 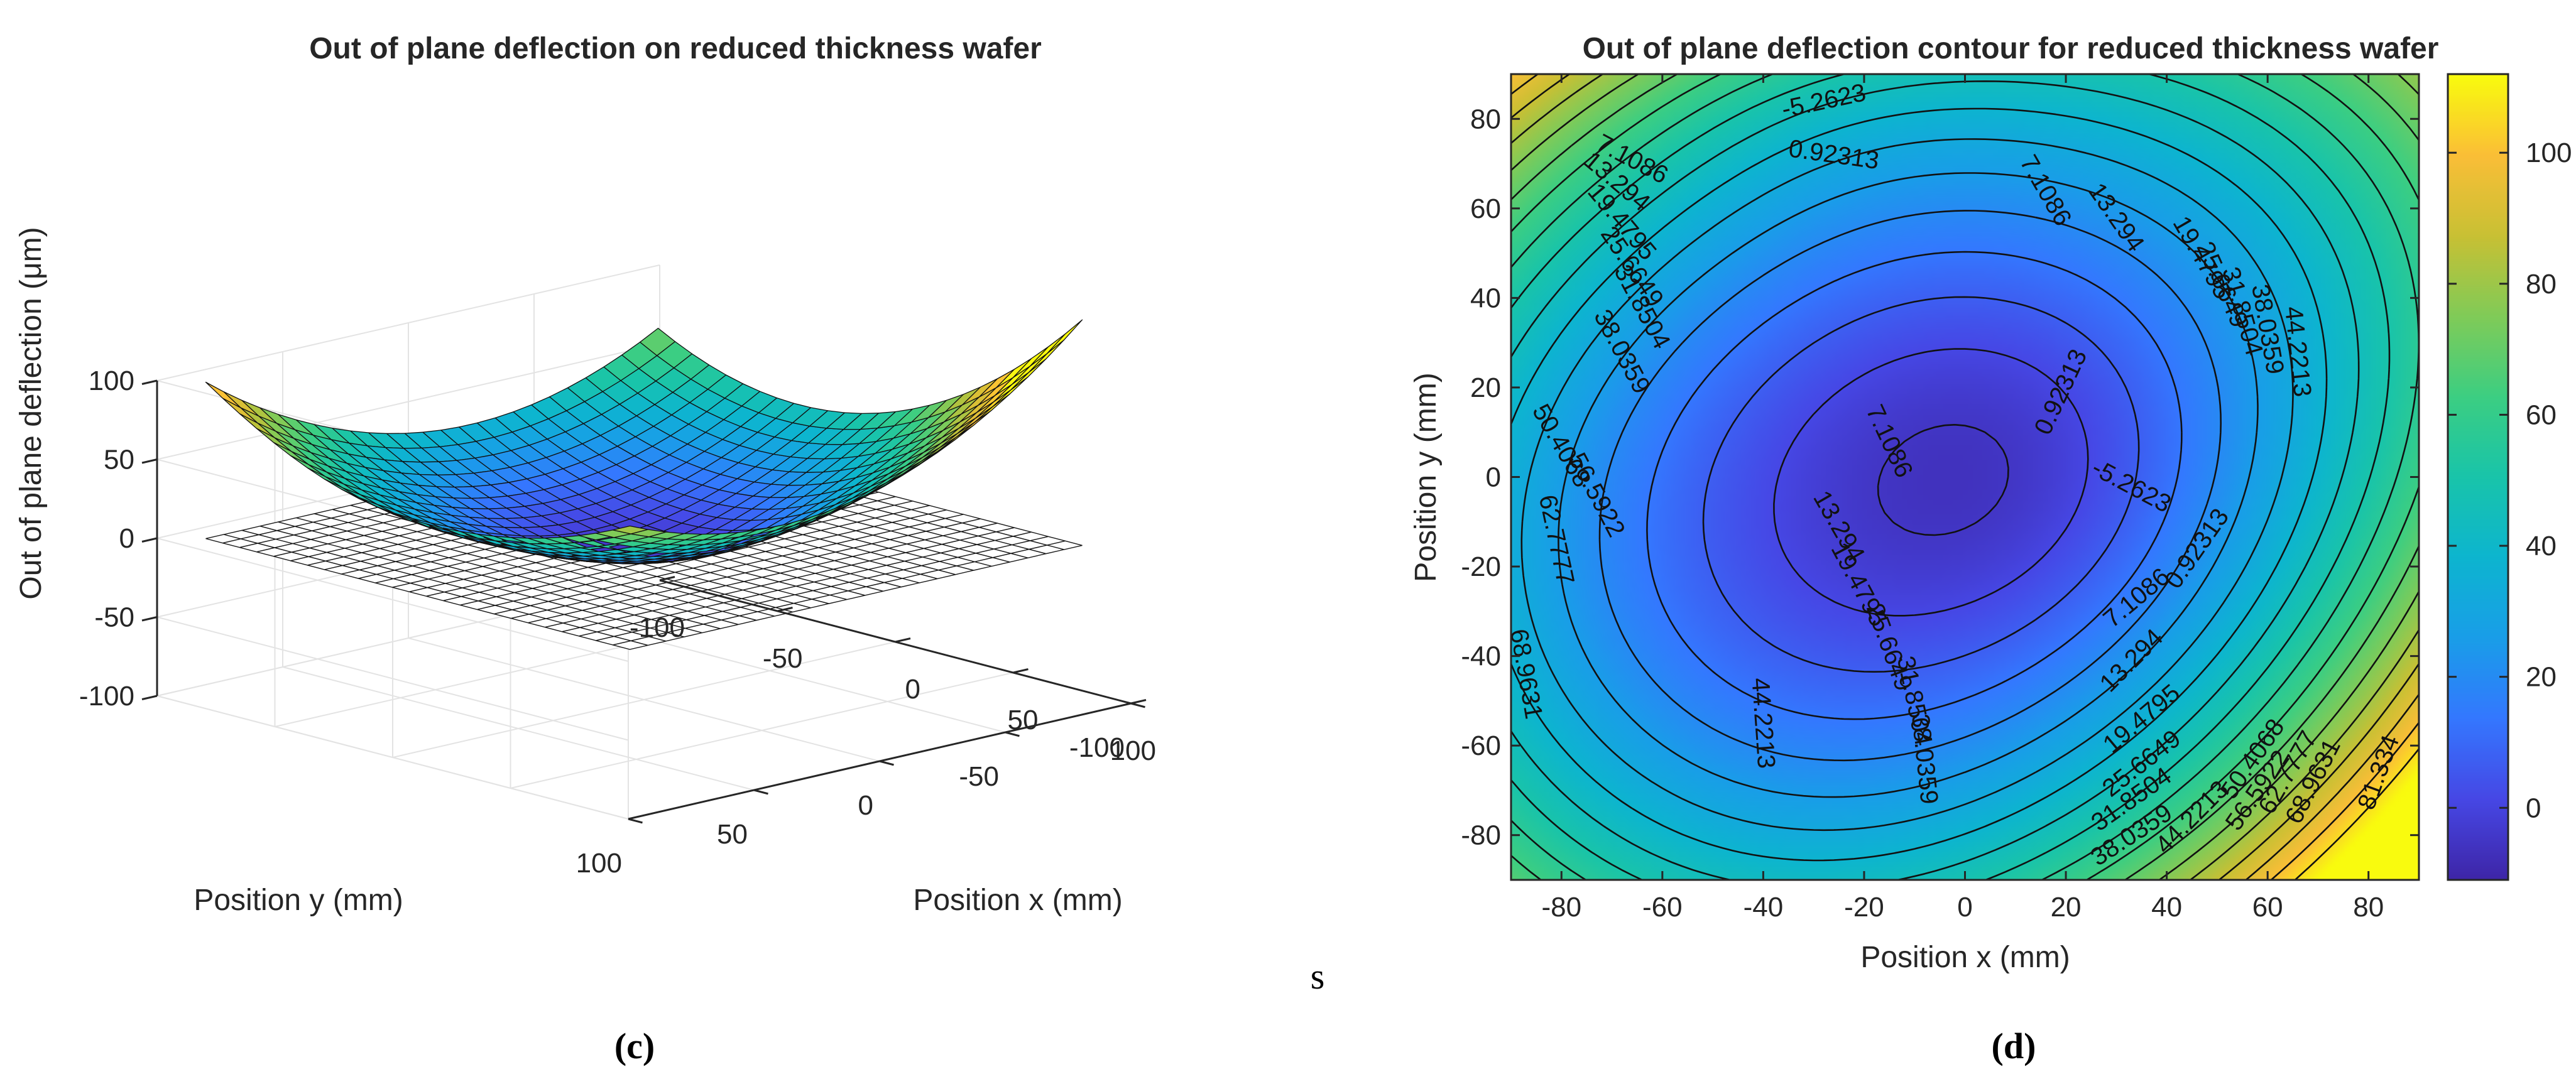 What do you see at coordinates (2541, 414) in the screenshot?
I see `colorbar-tick-label: 60` at bounding box center [2541, 414].